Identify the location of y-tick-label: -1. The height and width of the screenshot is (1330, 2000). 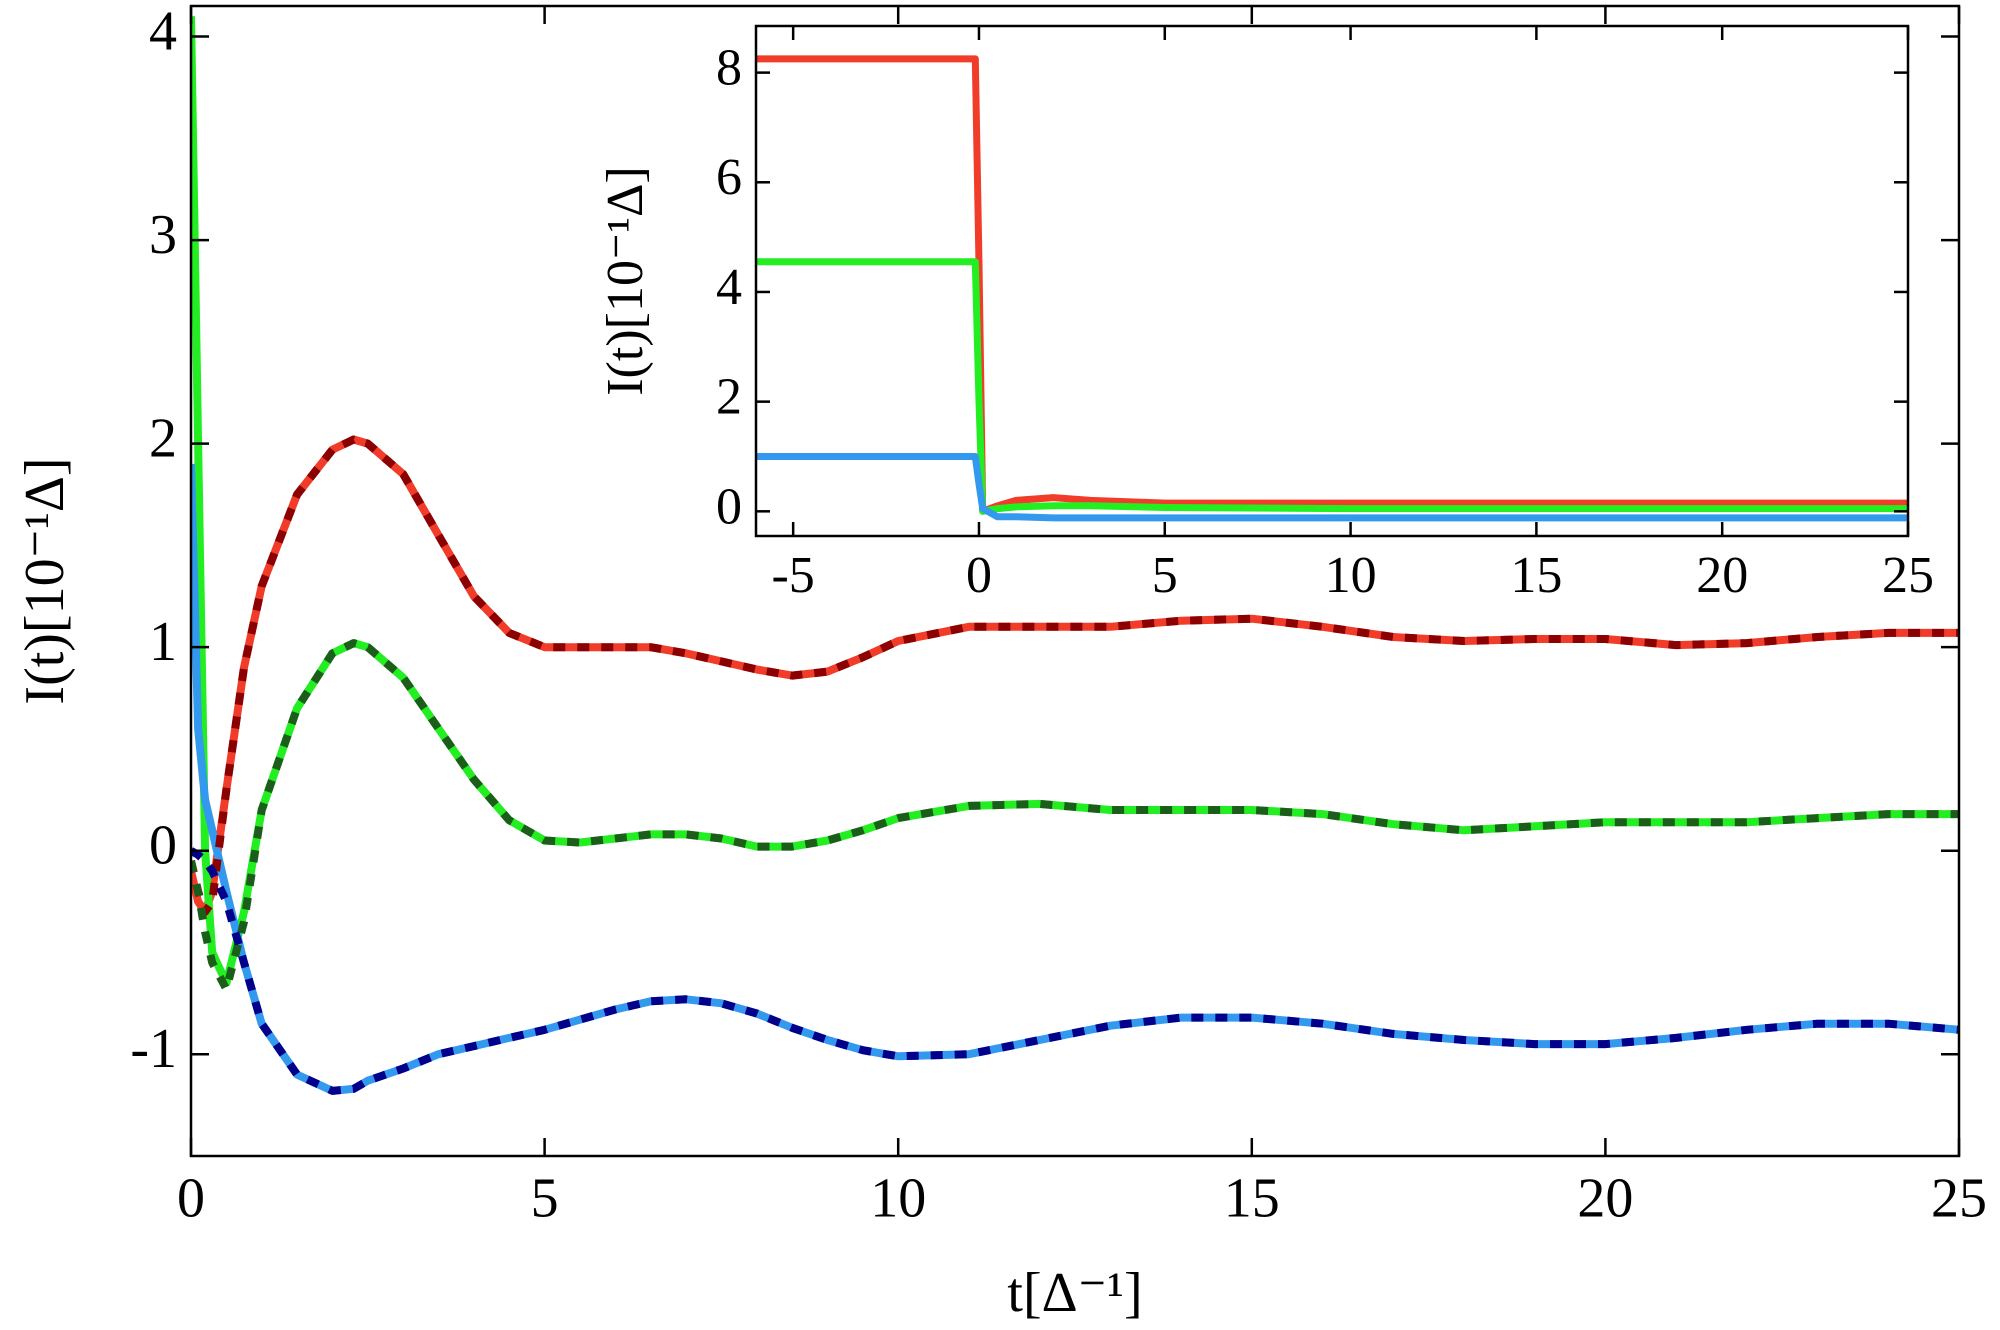
(153, 1049).